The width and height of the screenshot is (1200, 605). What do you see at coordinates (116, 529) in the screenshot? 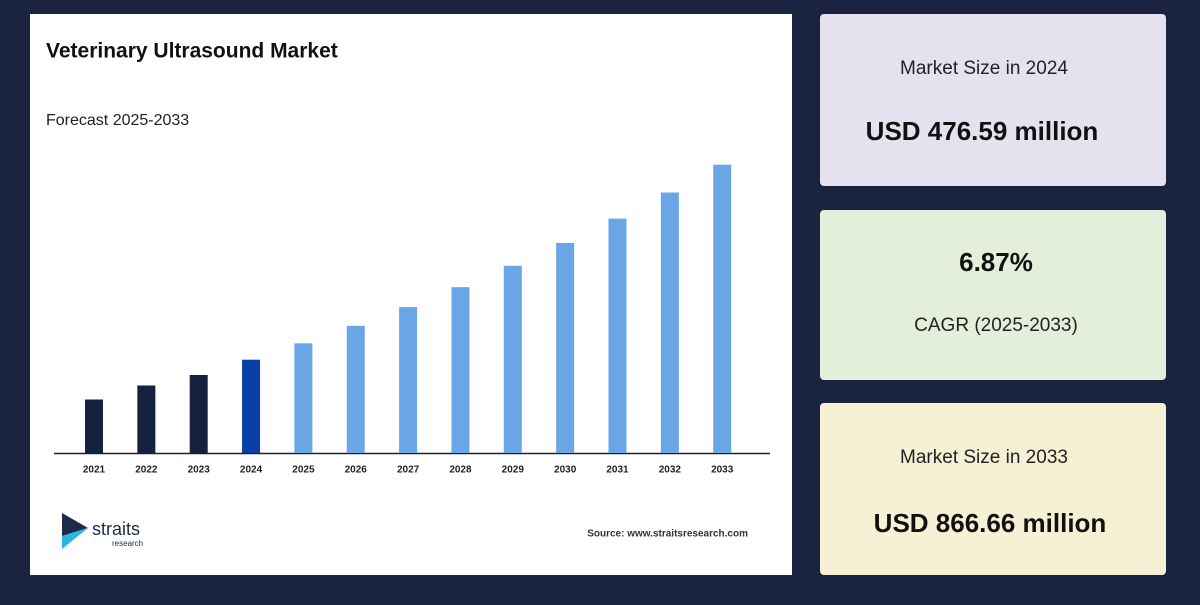
I see `logo-name: straits` at bounding box center [116, 529].